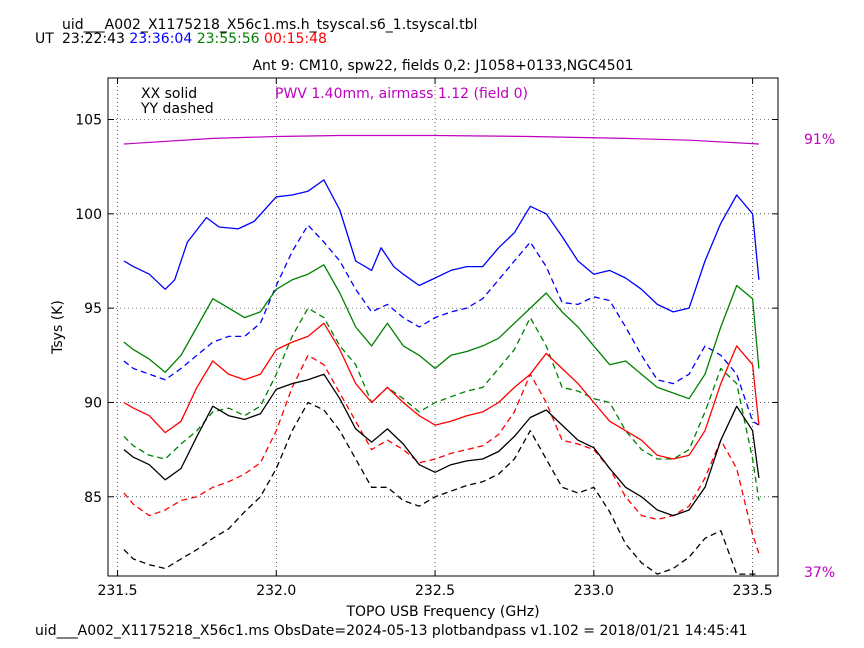  I want to click on legend-dashed: YY dashed, so click(177, 109).